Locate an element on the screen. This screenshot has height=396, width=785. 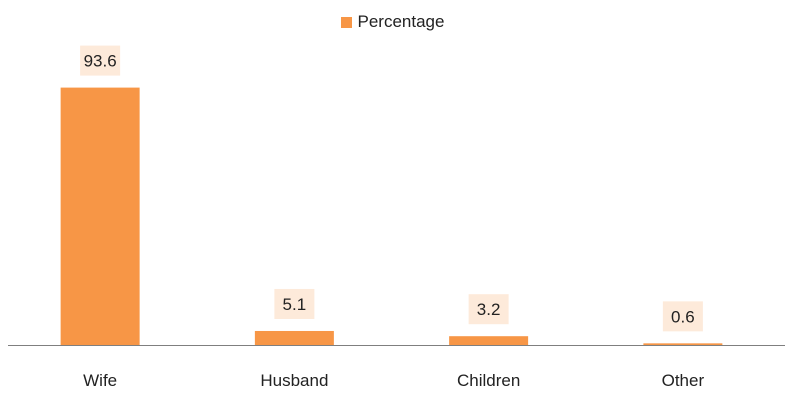
data-label-bg-husband is located at coordinates (294, 303).